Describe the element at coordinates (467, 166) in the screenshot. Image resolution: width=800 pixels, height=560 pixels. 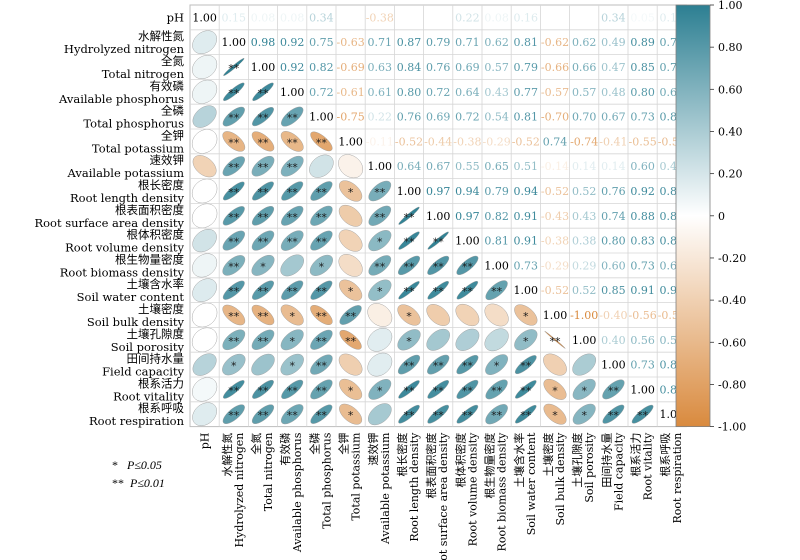
I see `corr-value-label: 0.55` at that location.